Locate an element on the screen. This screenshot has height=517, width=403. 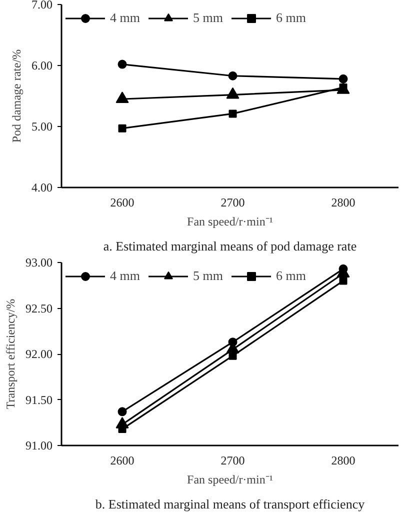
y-tick-label: 91.50 is located at coordinates (39, 399).